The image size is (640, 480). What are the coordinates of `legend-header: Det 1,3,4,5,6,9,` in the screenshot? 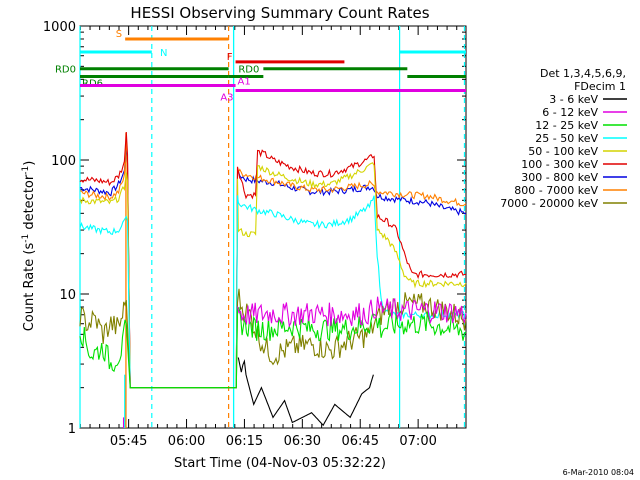 It's located at (583, 73).